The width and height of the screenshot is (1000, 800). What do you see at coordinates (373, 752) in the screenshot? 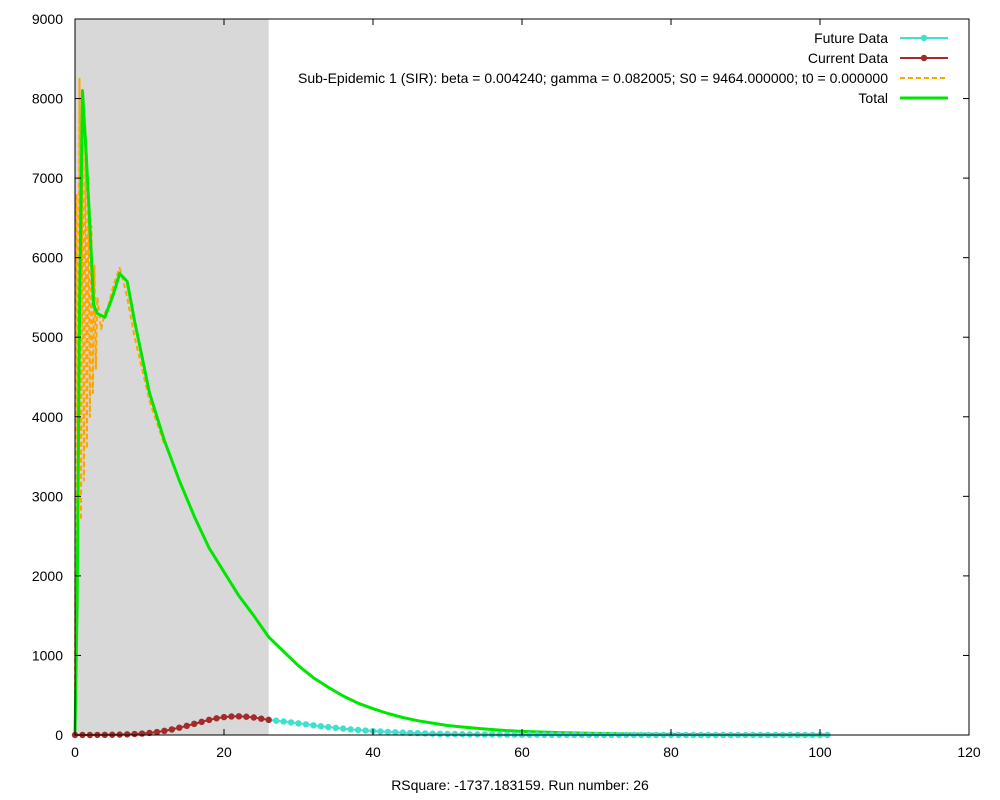
I see `x-tick-label: 40` at bounding box center [373, 752].